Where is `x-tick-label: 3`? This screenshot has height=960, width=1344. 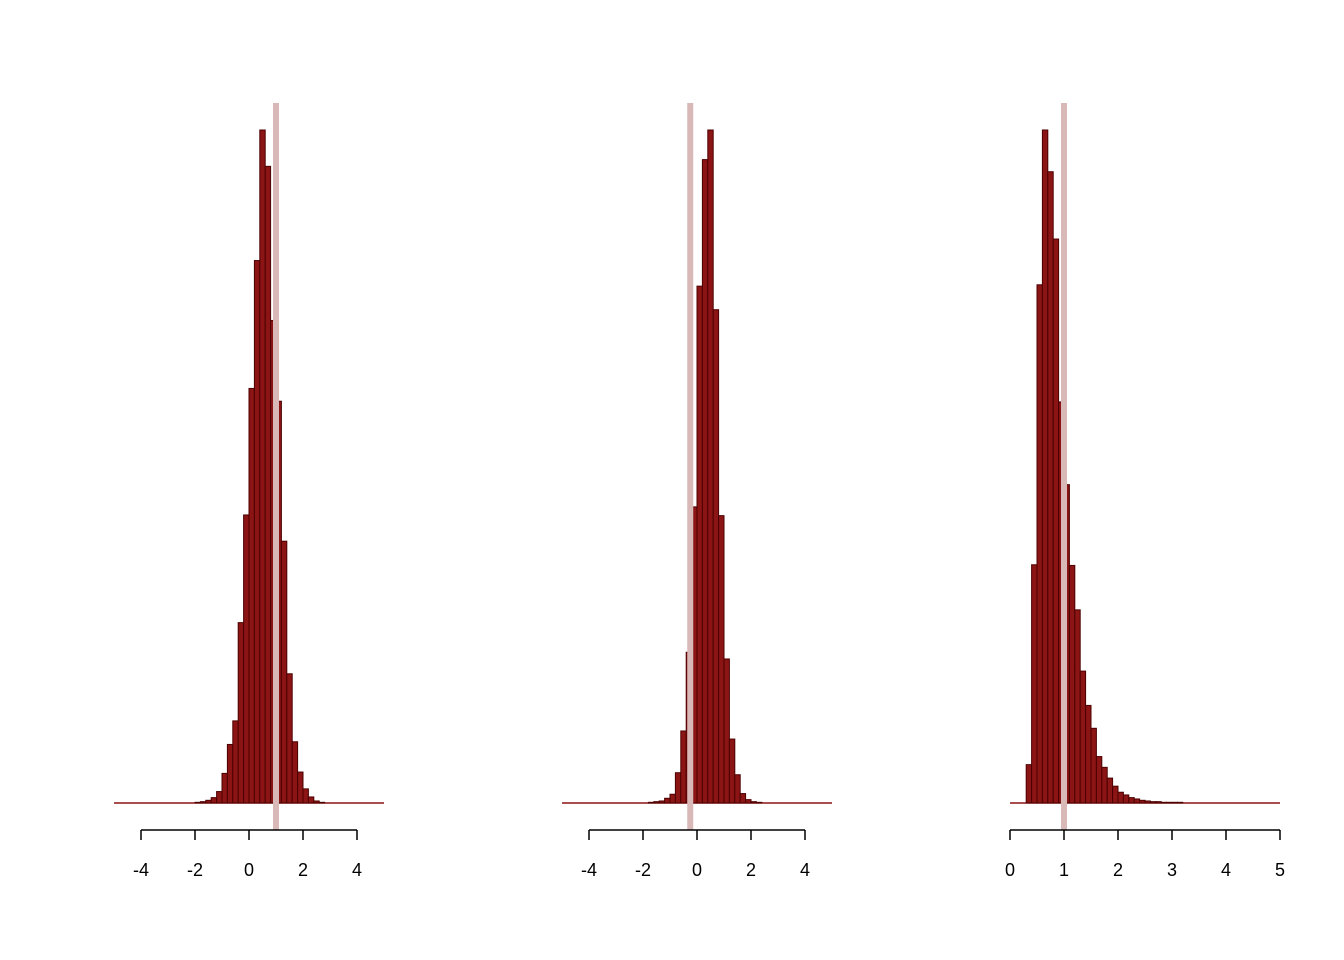 x-tick-label: 3 is located at coordinates (1172, 870).